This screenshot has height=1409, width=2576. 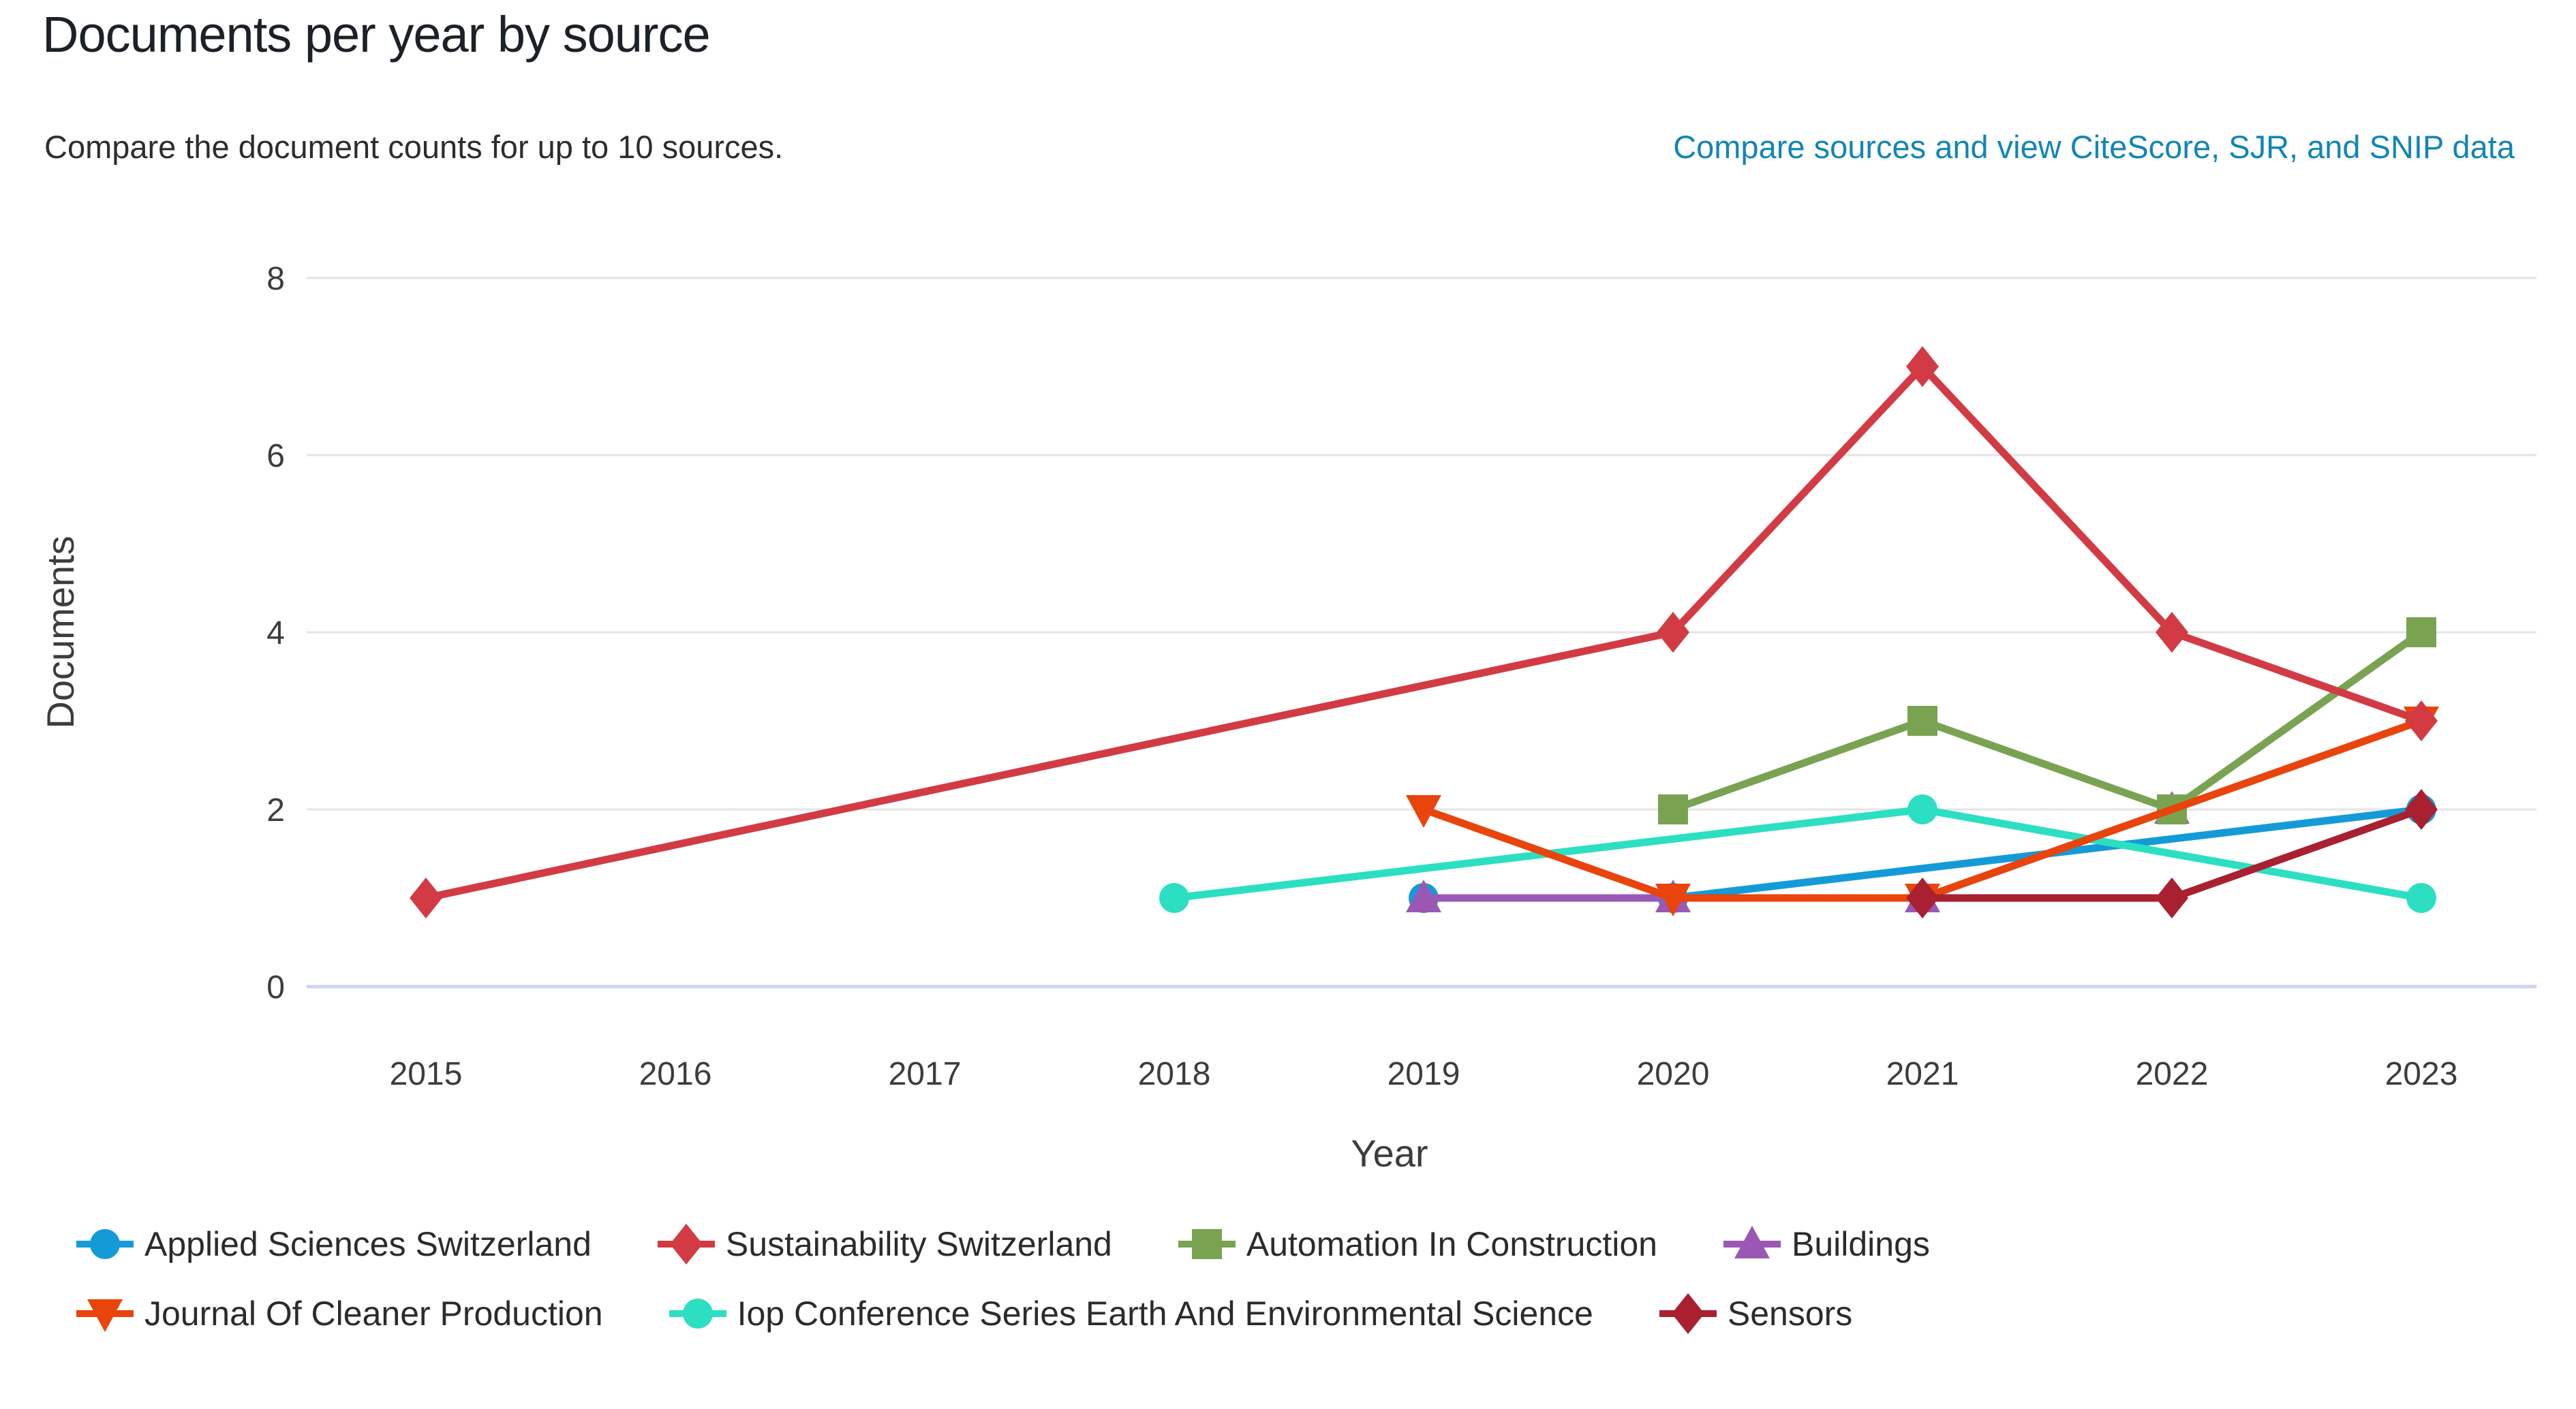 What do you see at coordinates (376, 34) in the screenshot?
I see `page-title: Documents per year by source` at bounding box center [376, 34].